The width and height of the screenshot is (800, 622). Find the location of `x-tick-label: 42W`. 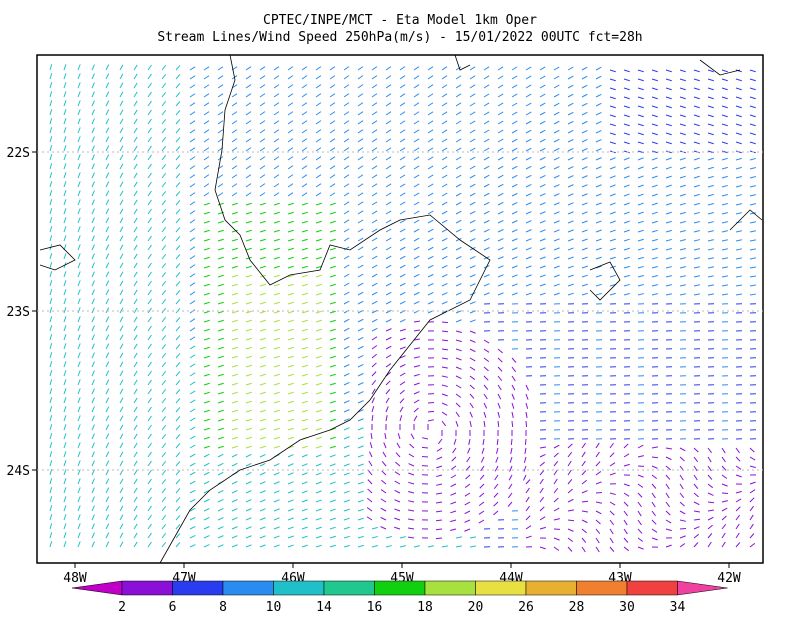

x-tick-label: 42W is located at coordinates (729, 578).